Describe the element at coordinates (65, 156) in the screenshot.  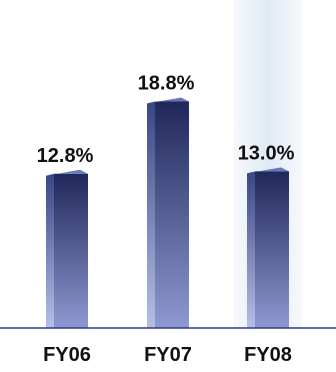
I see `value-label-fy06: 12.8%` at that location.